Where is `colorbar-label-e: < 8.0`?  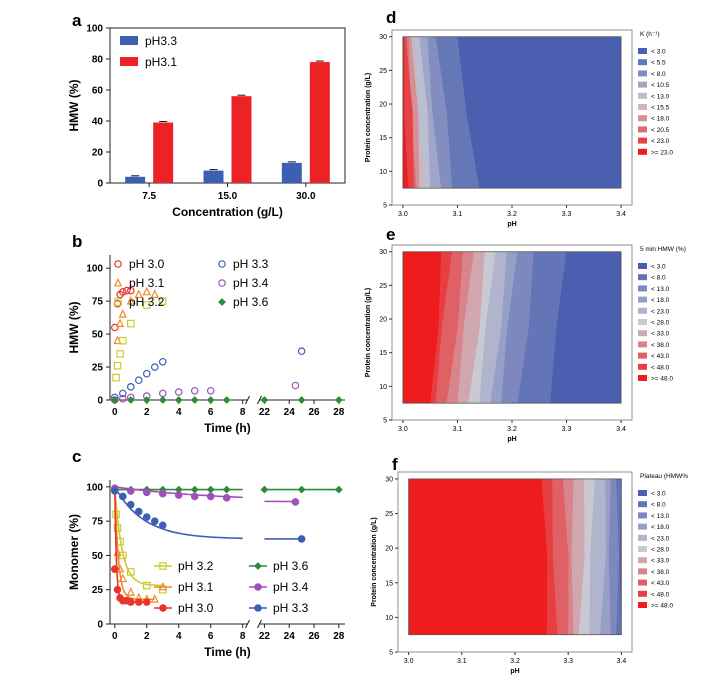 colorbar-label-e: < 8.0 is located at coordinates (658, 278).